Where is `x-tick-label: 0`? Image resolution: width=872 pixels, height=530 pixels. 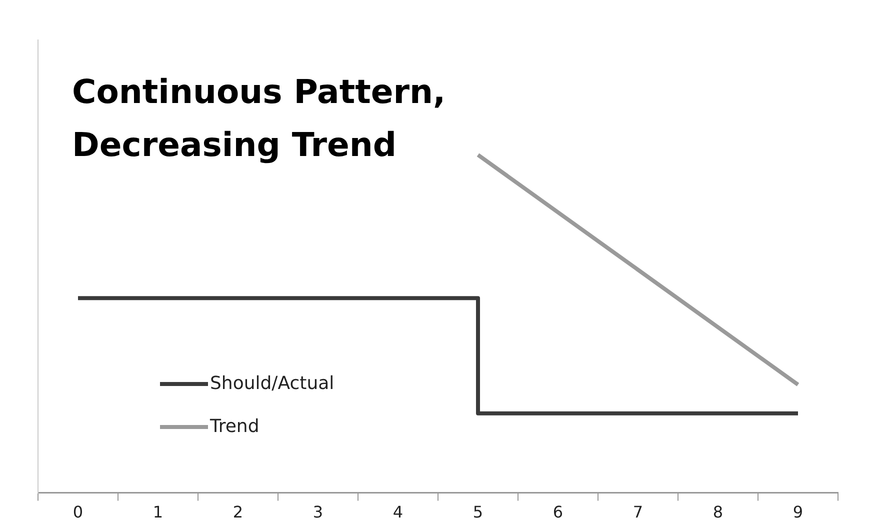 x-tick-label: 0 is located at coordinates (78, 512).